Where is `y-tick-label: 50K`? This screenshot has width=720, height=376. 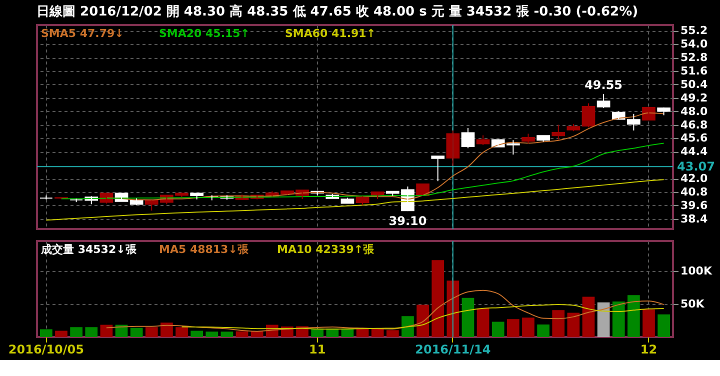 y-tick-label: 50K is located at coordinates (692, 304).